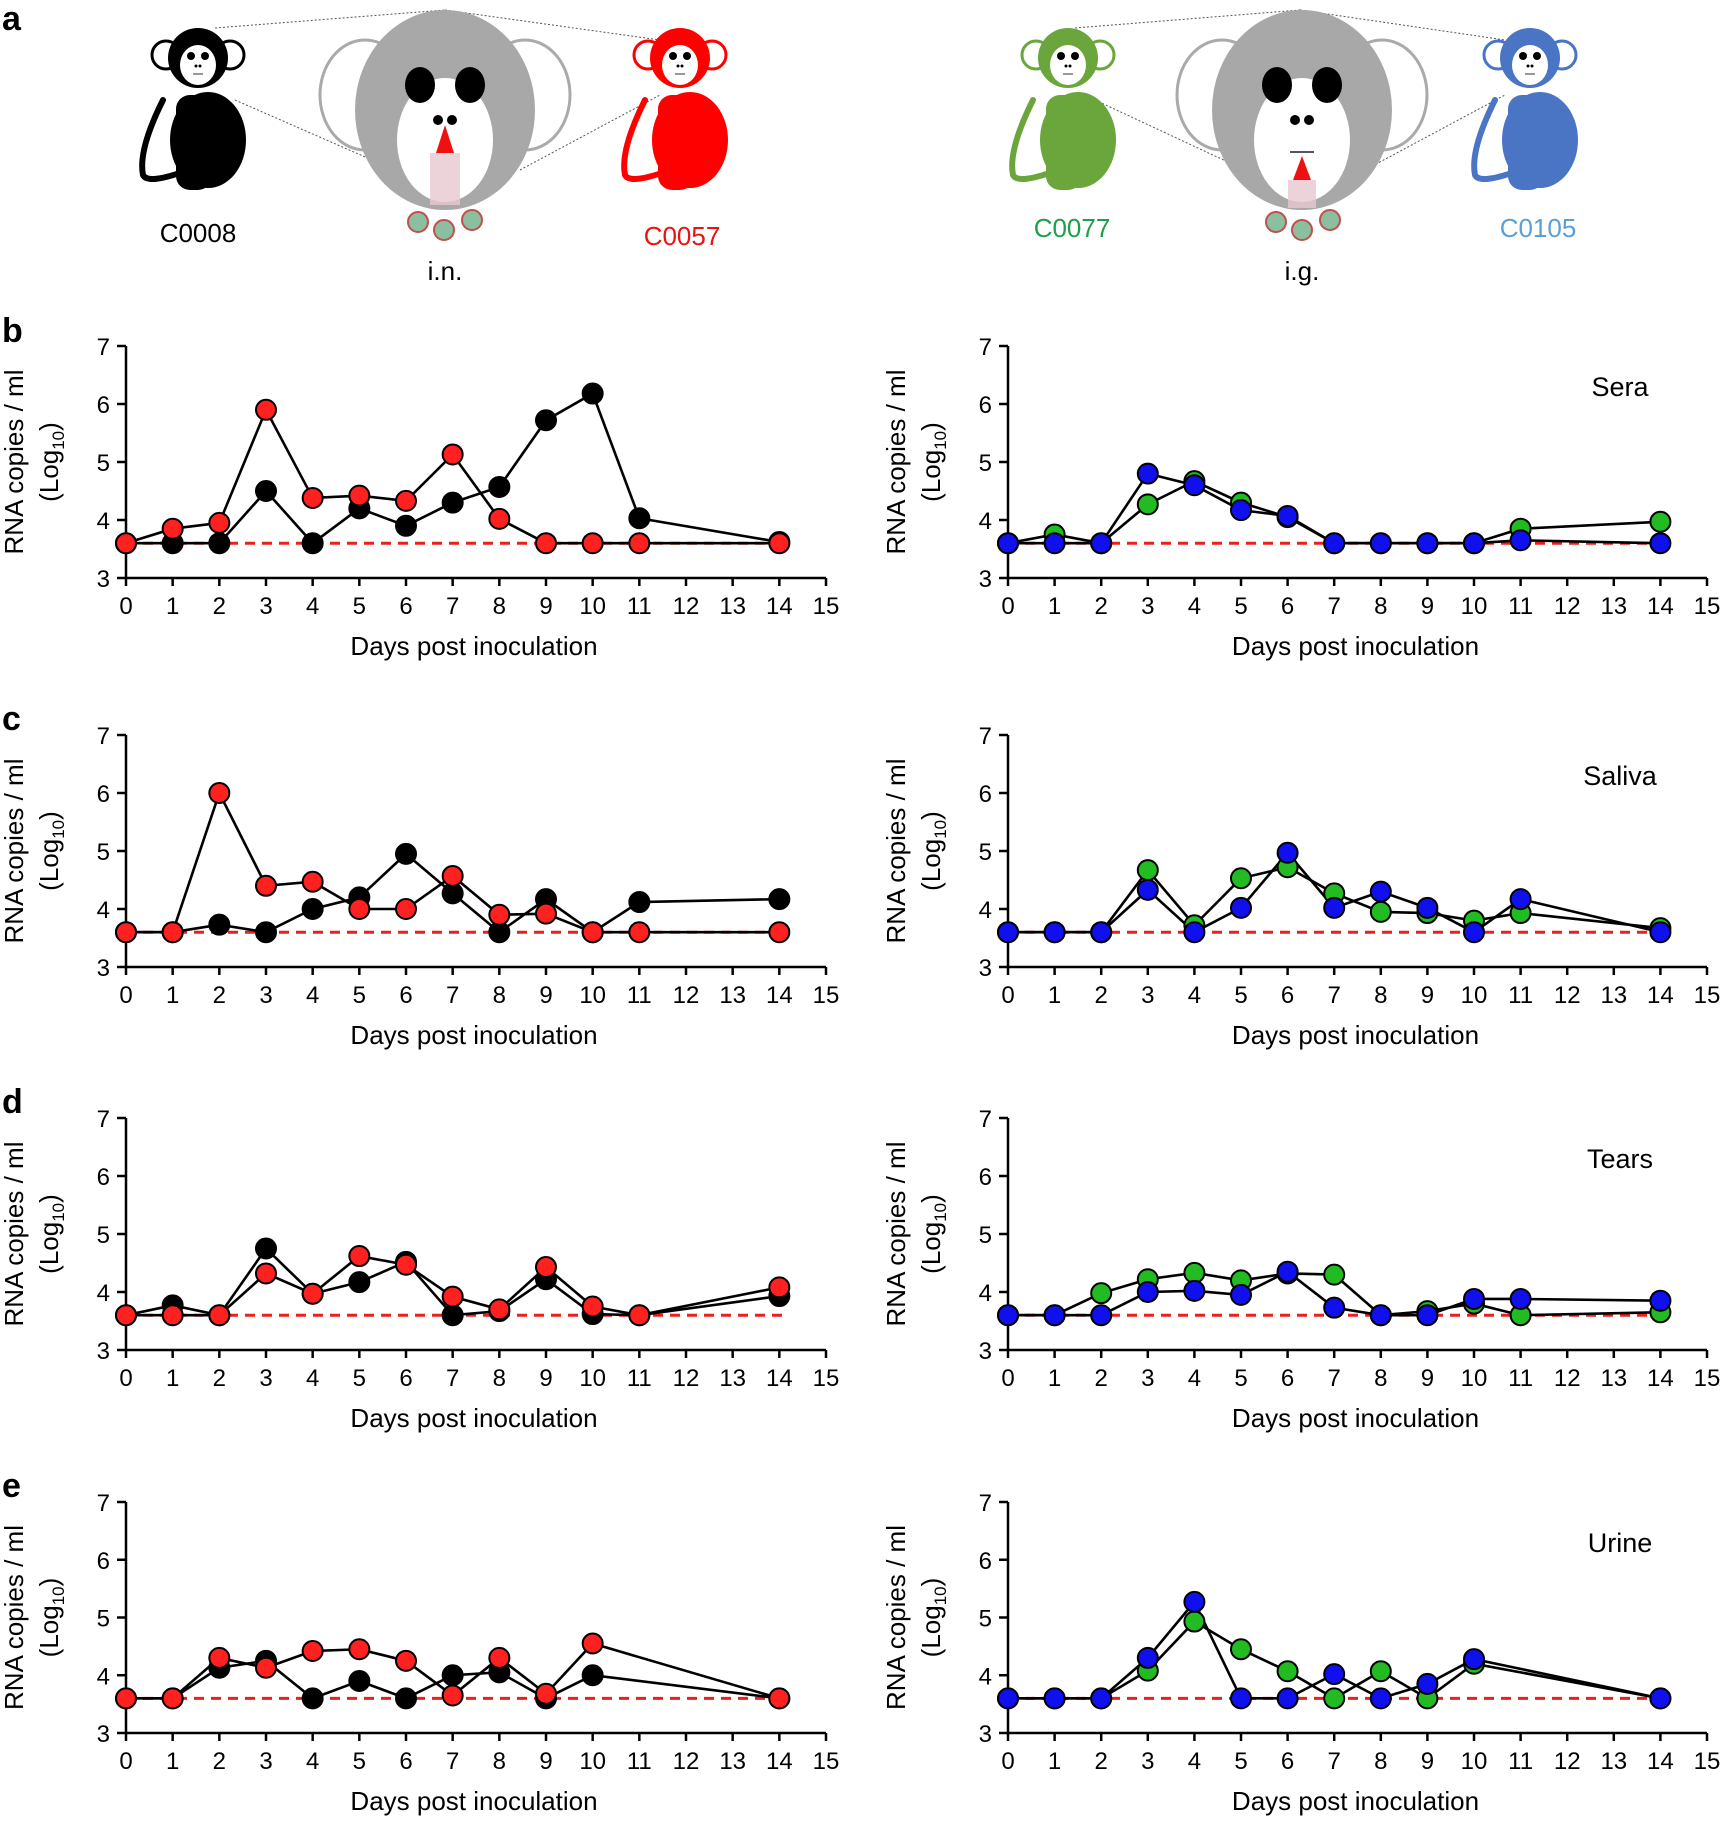 This screenshot has height=1828, width=1723. What do you see at coordinates (1538, 228) in the screenshot?
I see `animal-label-C0105: C0105` at bounding box center [1538, 228].